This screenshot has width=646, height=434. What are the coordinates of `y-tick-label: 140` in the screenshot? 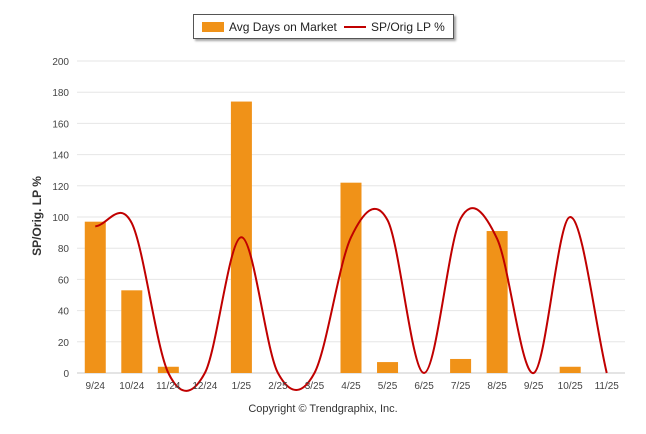 It's located at (60, 156).